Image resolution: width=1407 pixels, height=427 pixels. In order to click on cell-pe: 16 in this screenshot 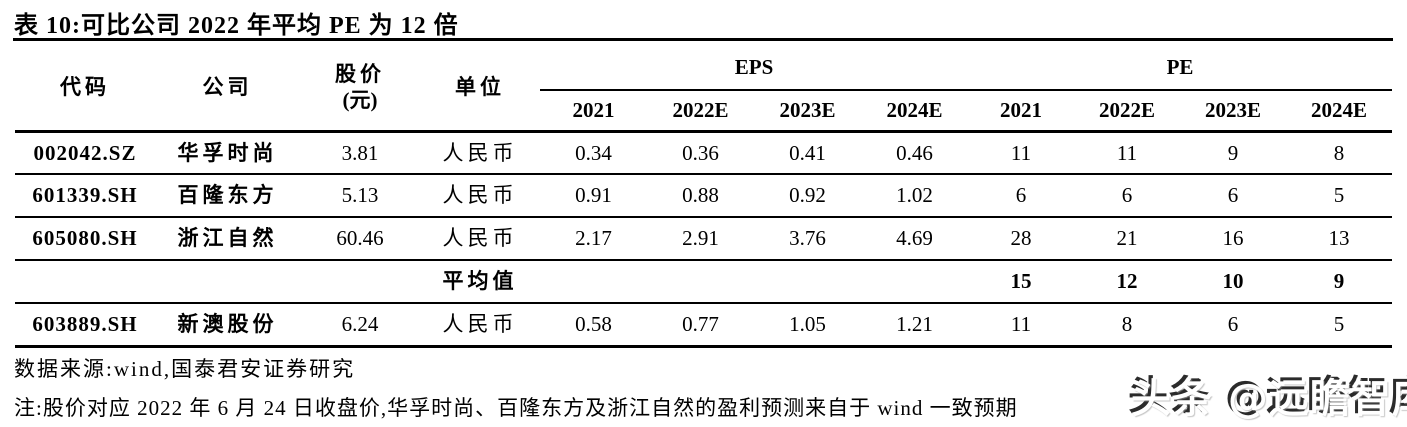, I will do `click(1233, 239)`.